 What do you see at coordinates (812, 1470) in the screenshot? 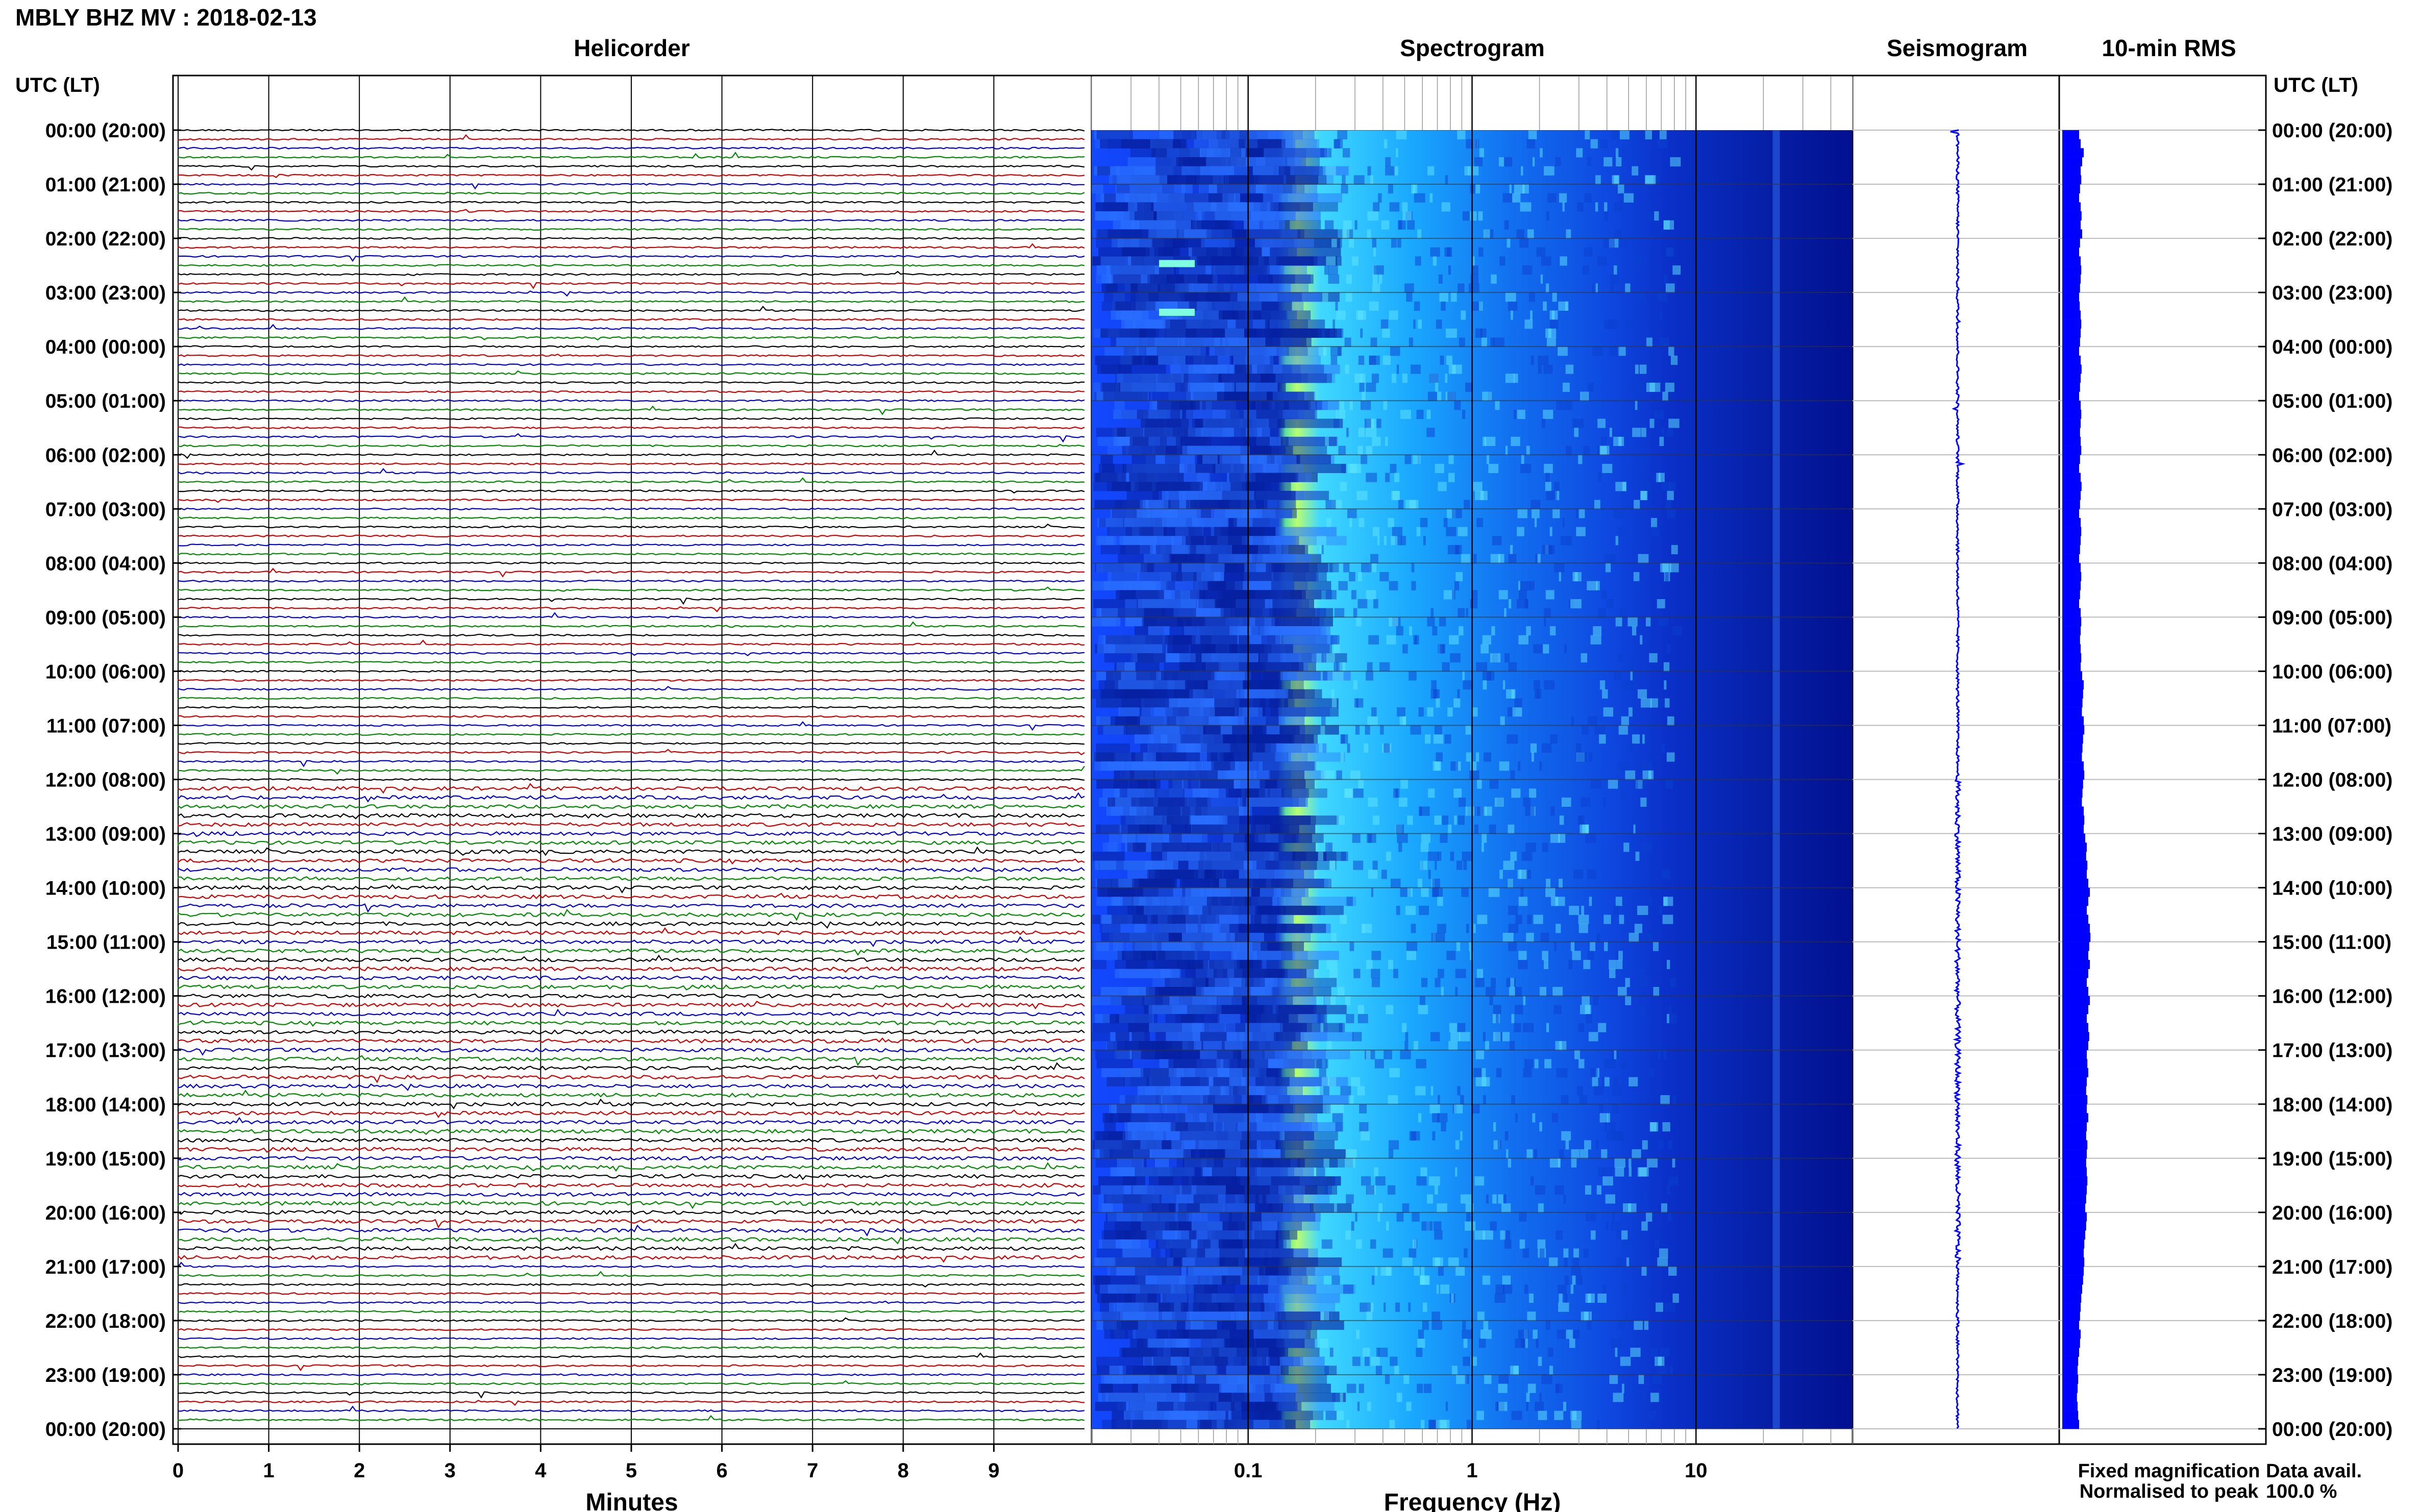
I see `helicorder-x-tick-label: 7` at bounding box center [812, 1470].